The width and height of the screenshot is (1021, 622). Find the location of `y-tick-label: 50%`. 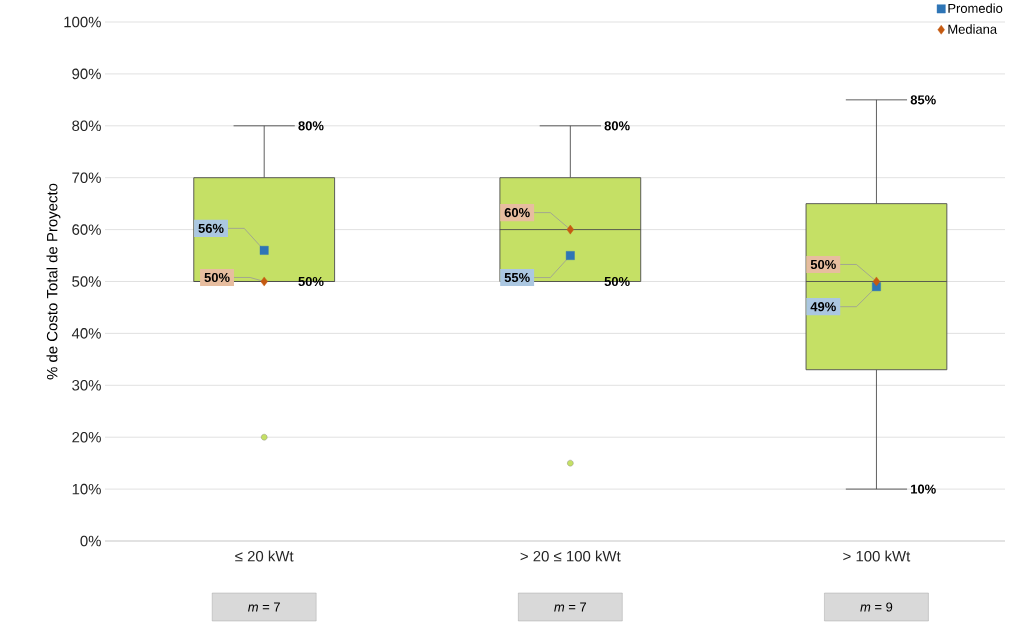

y-tick-label: 50% is located at coordinates (86, 281).